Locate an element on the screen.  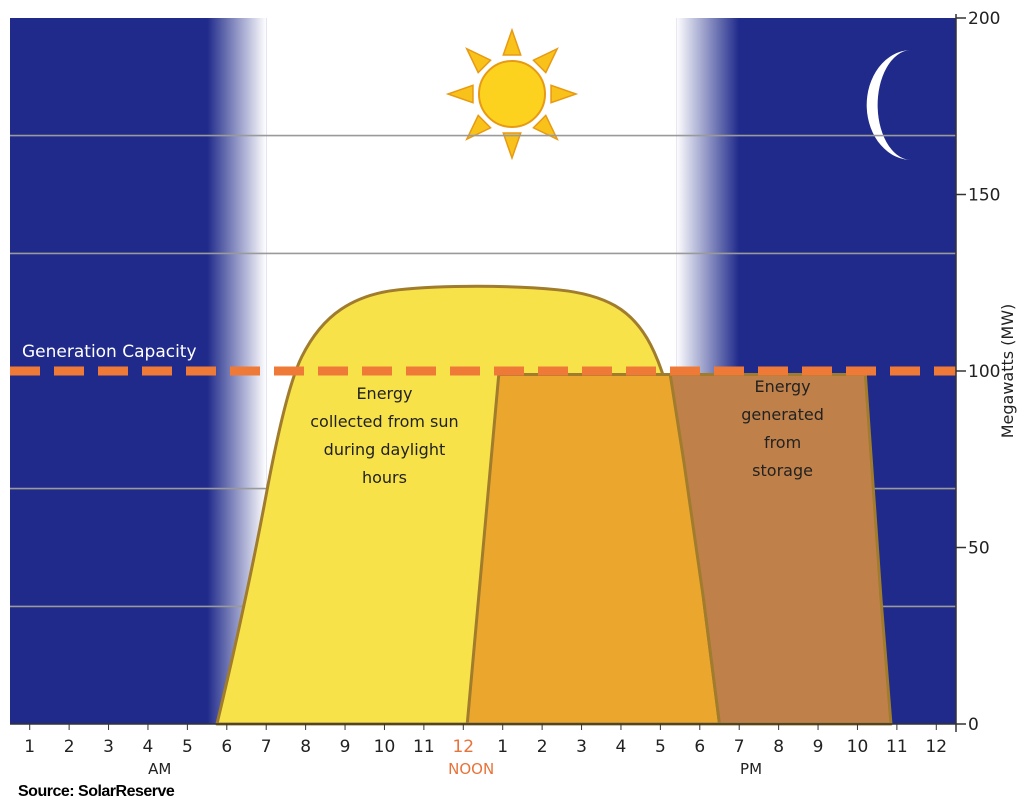
y-axis-label: Megawatts (MW) is located at coordinates (1007, 371).